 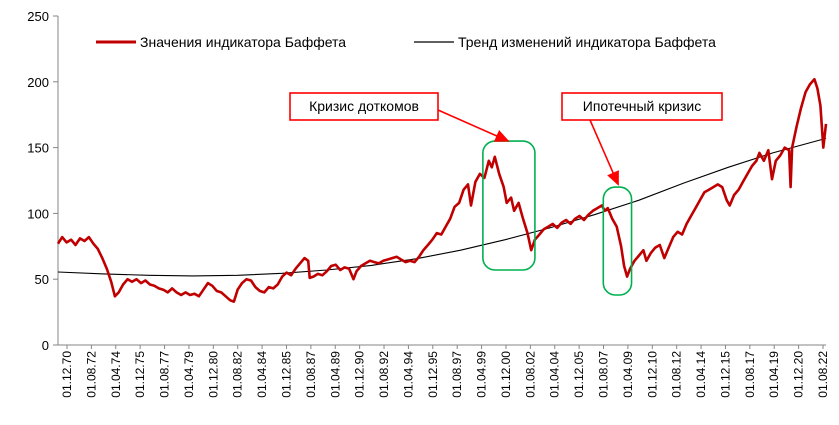 I want to click on x-tick-label: 01.04.19, so click(x=774, y=374).